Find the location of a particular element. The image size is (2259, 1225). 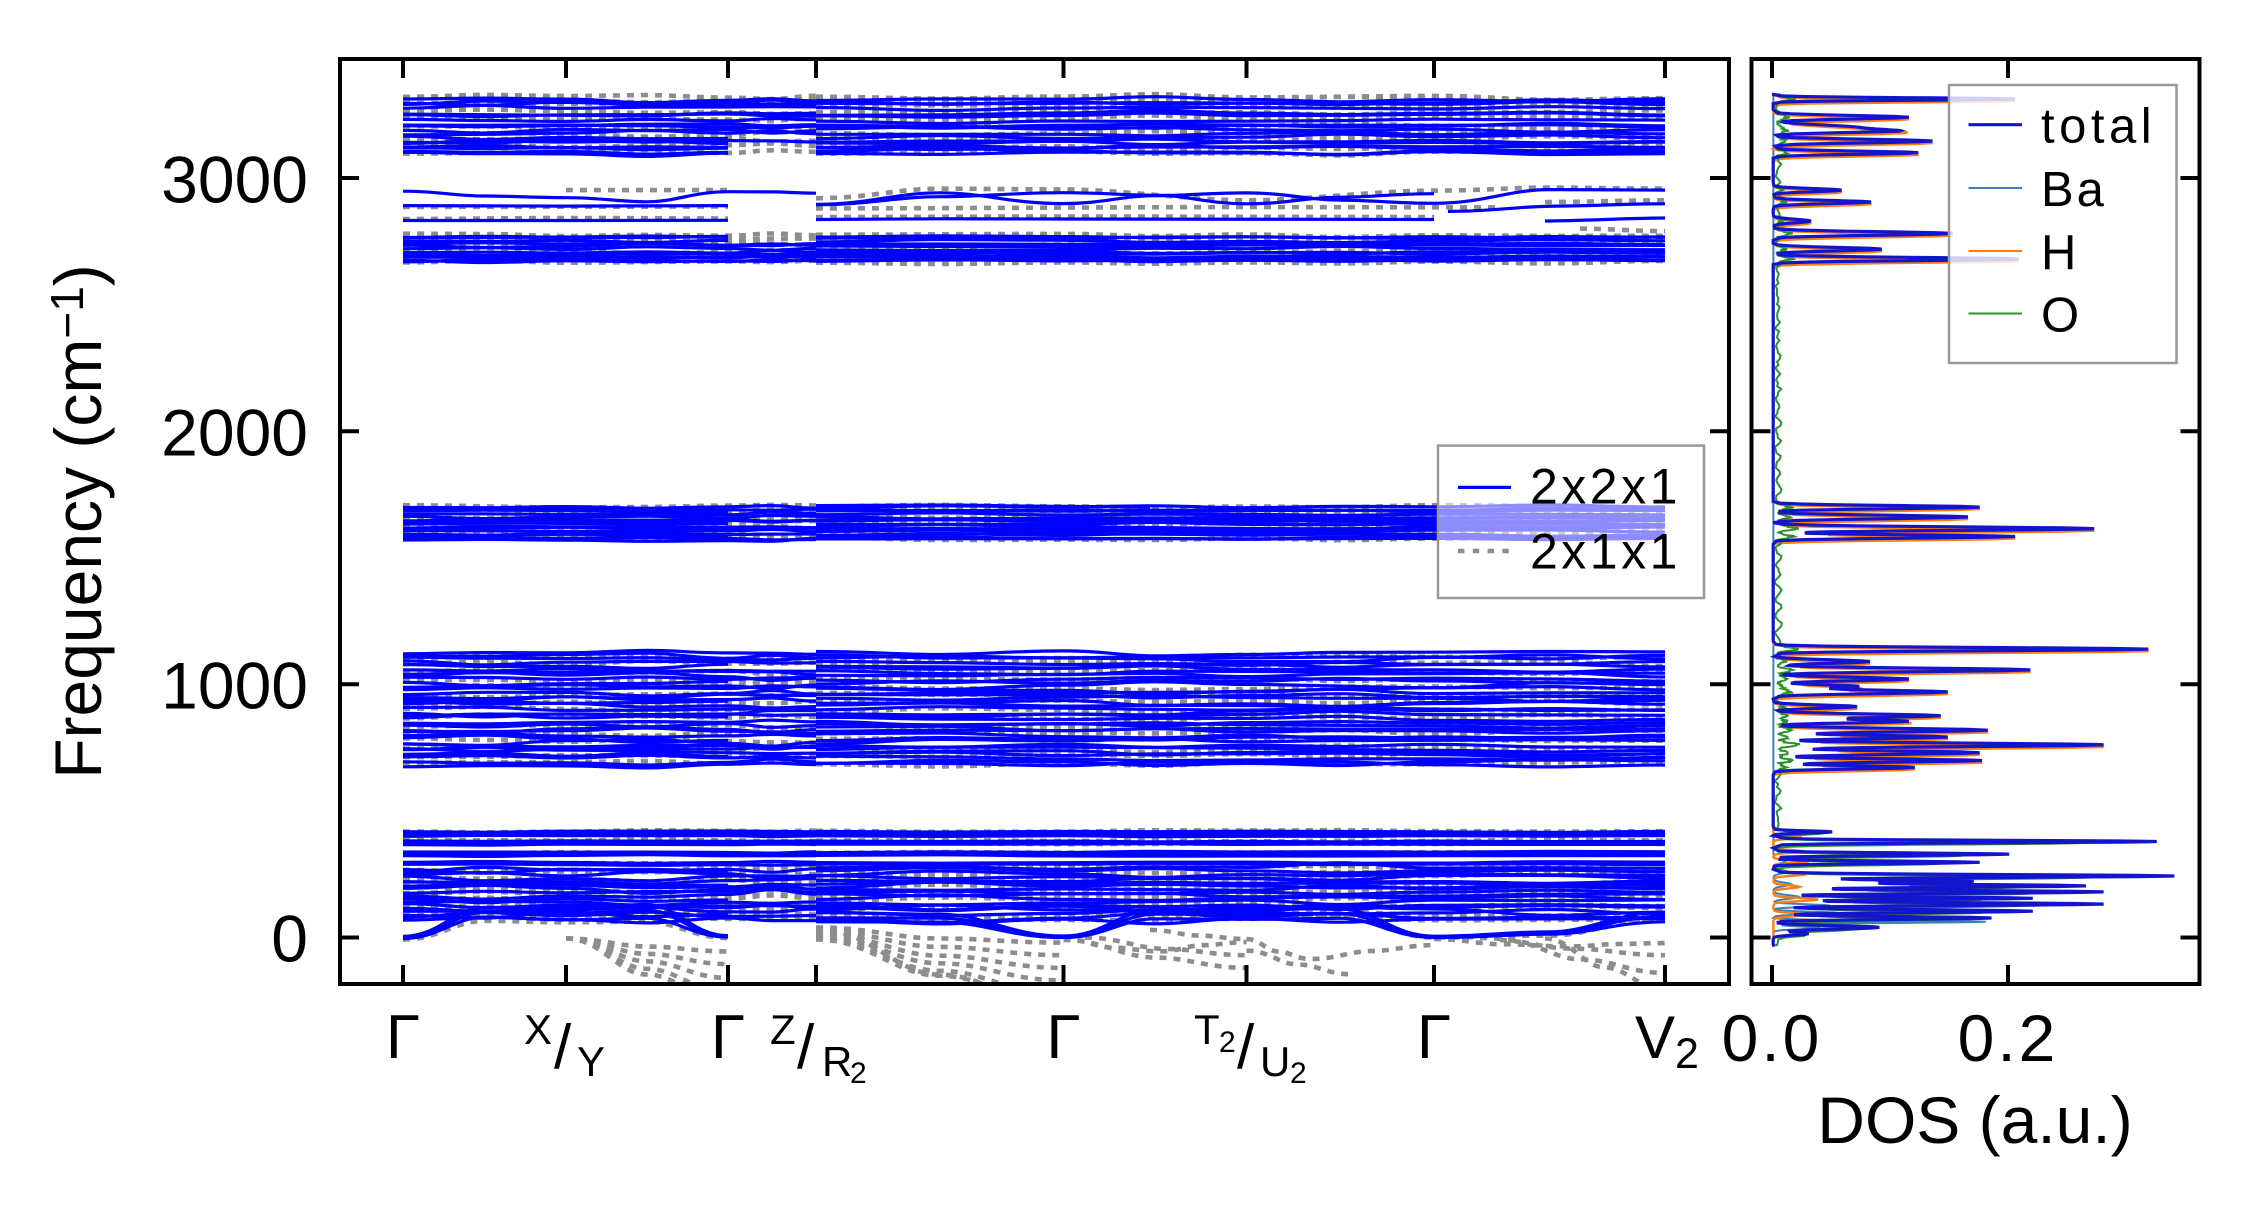

svg-text: U is located at coordinates (1275, 1061).